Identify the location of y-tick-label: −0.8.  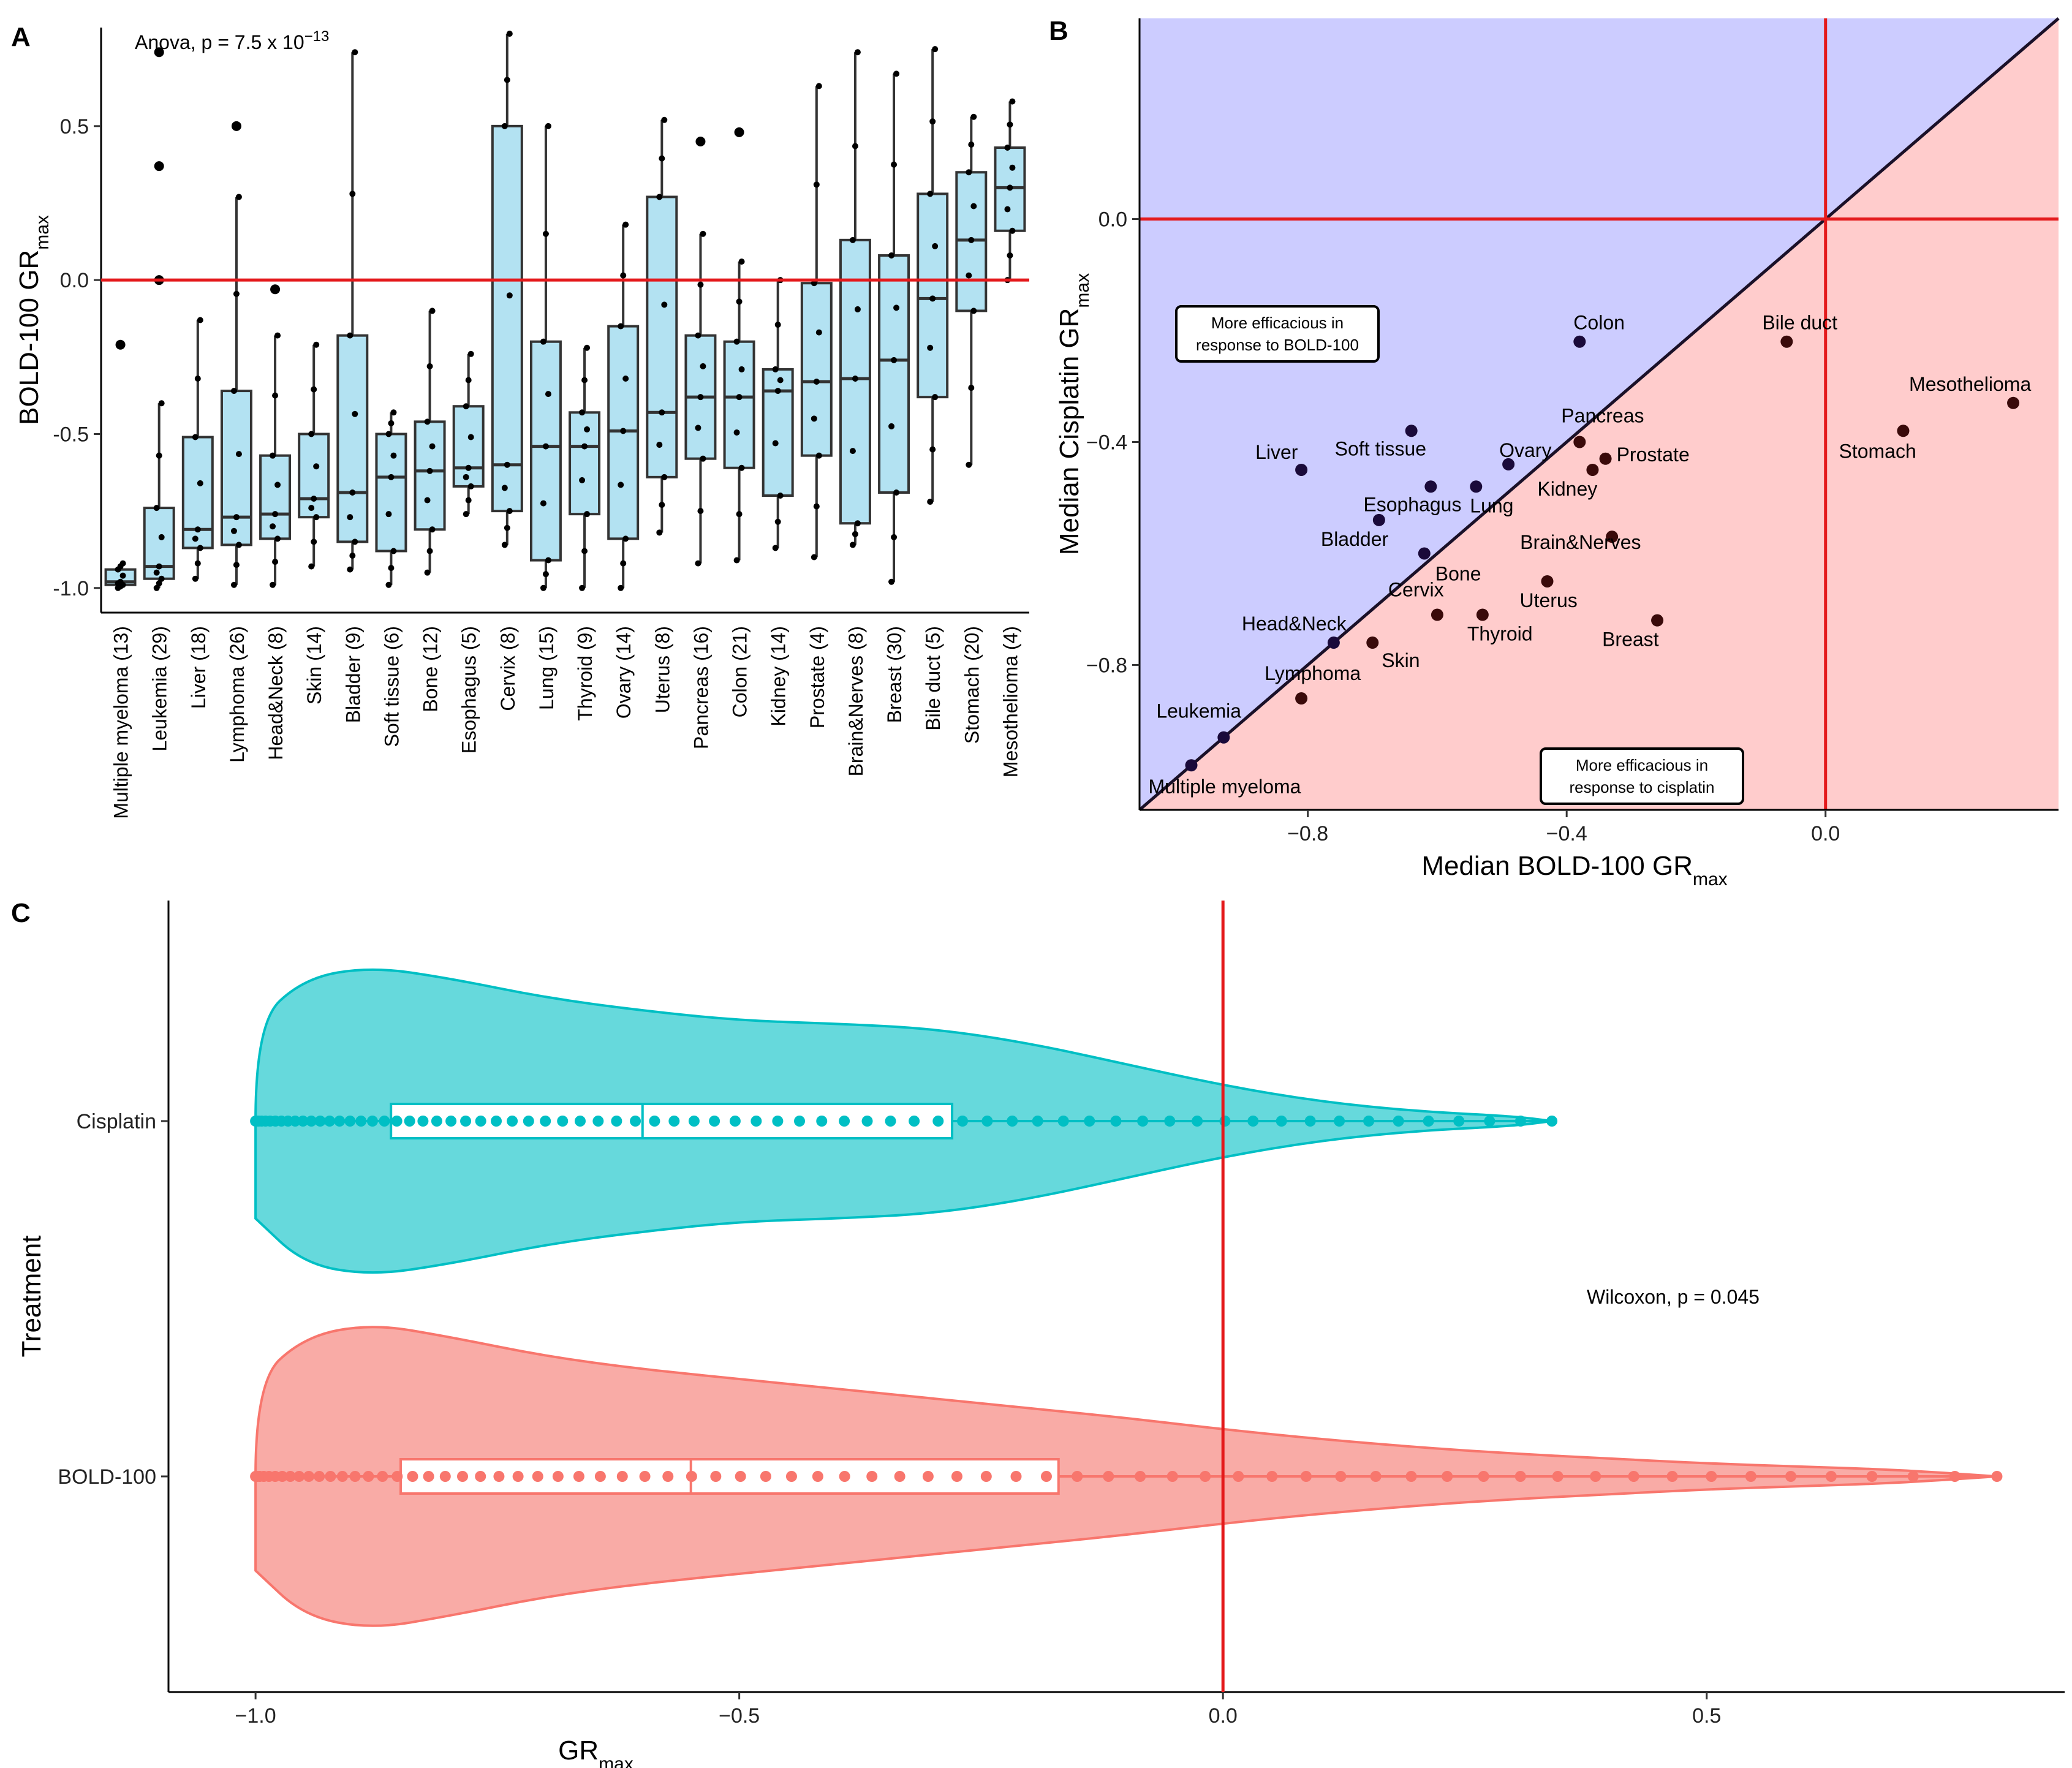
(1106, 665).